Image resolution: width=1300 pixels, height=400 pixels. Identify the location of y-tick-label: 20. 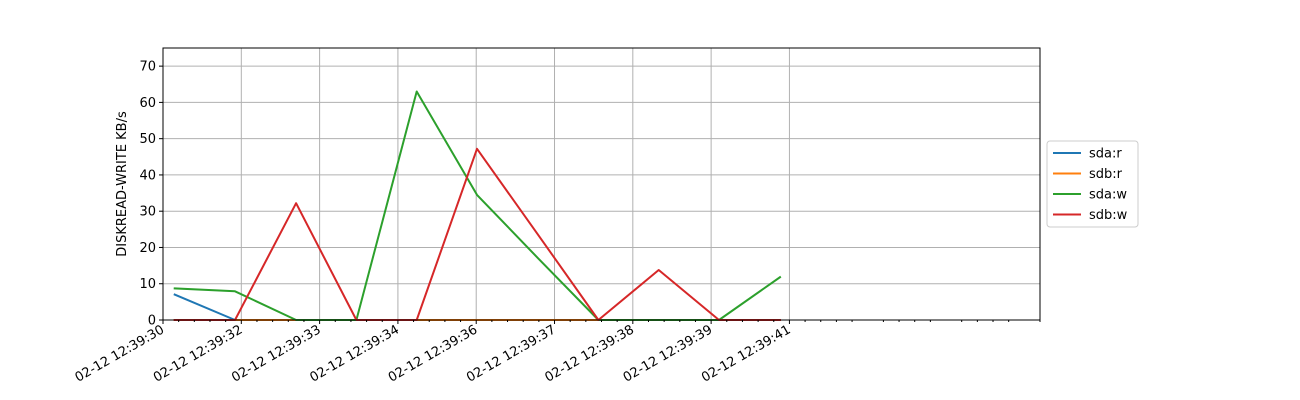
(147, 248).